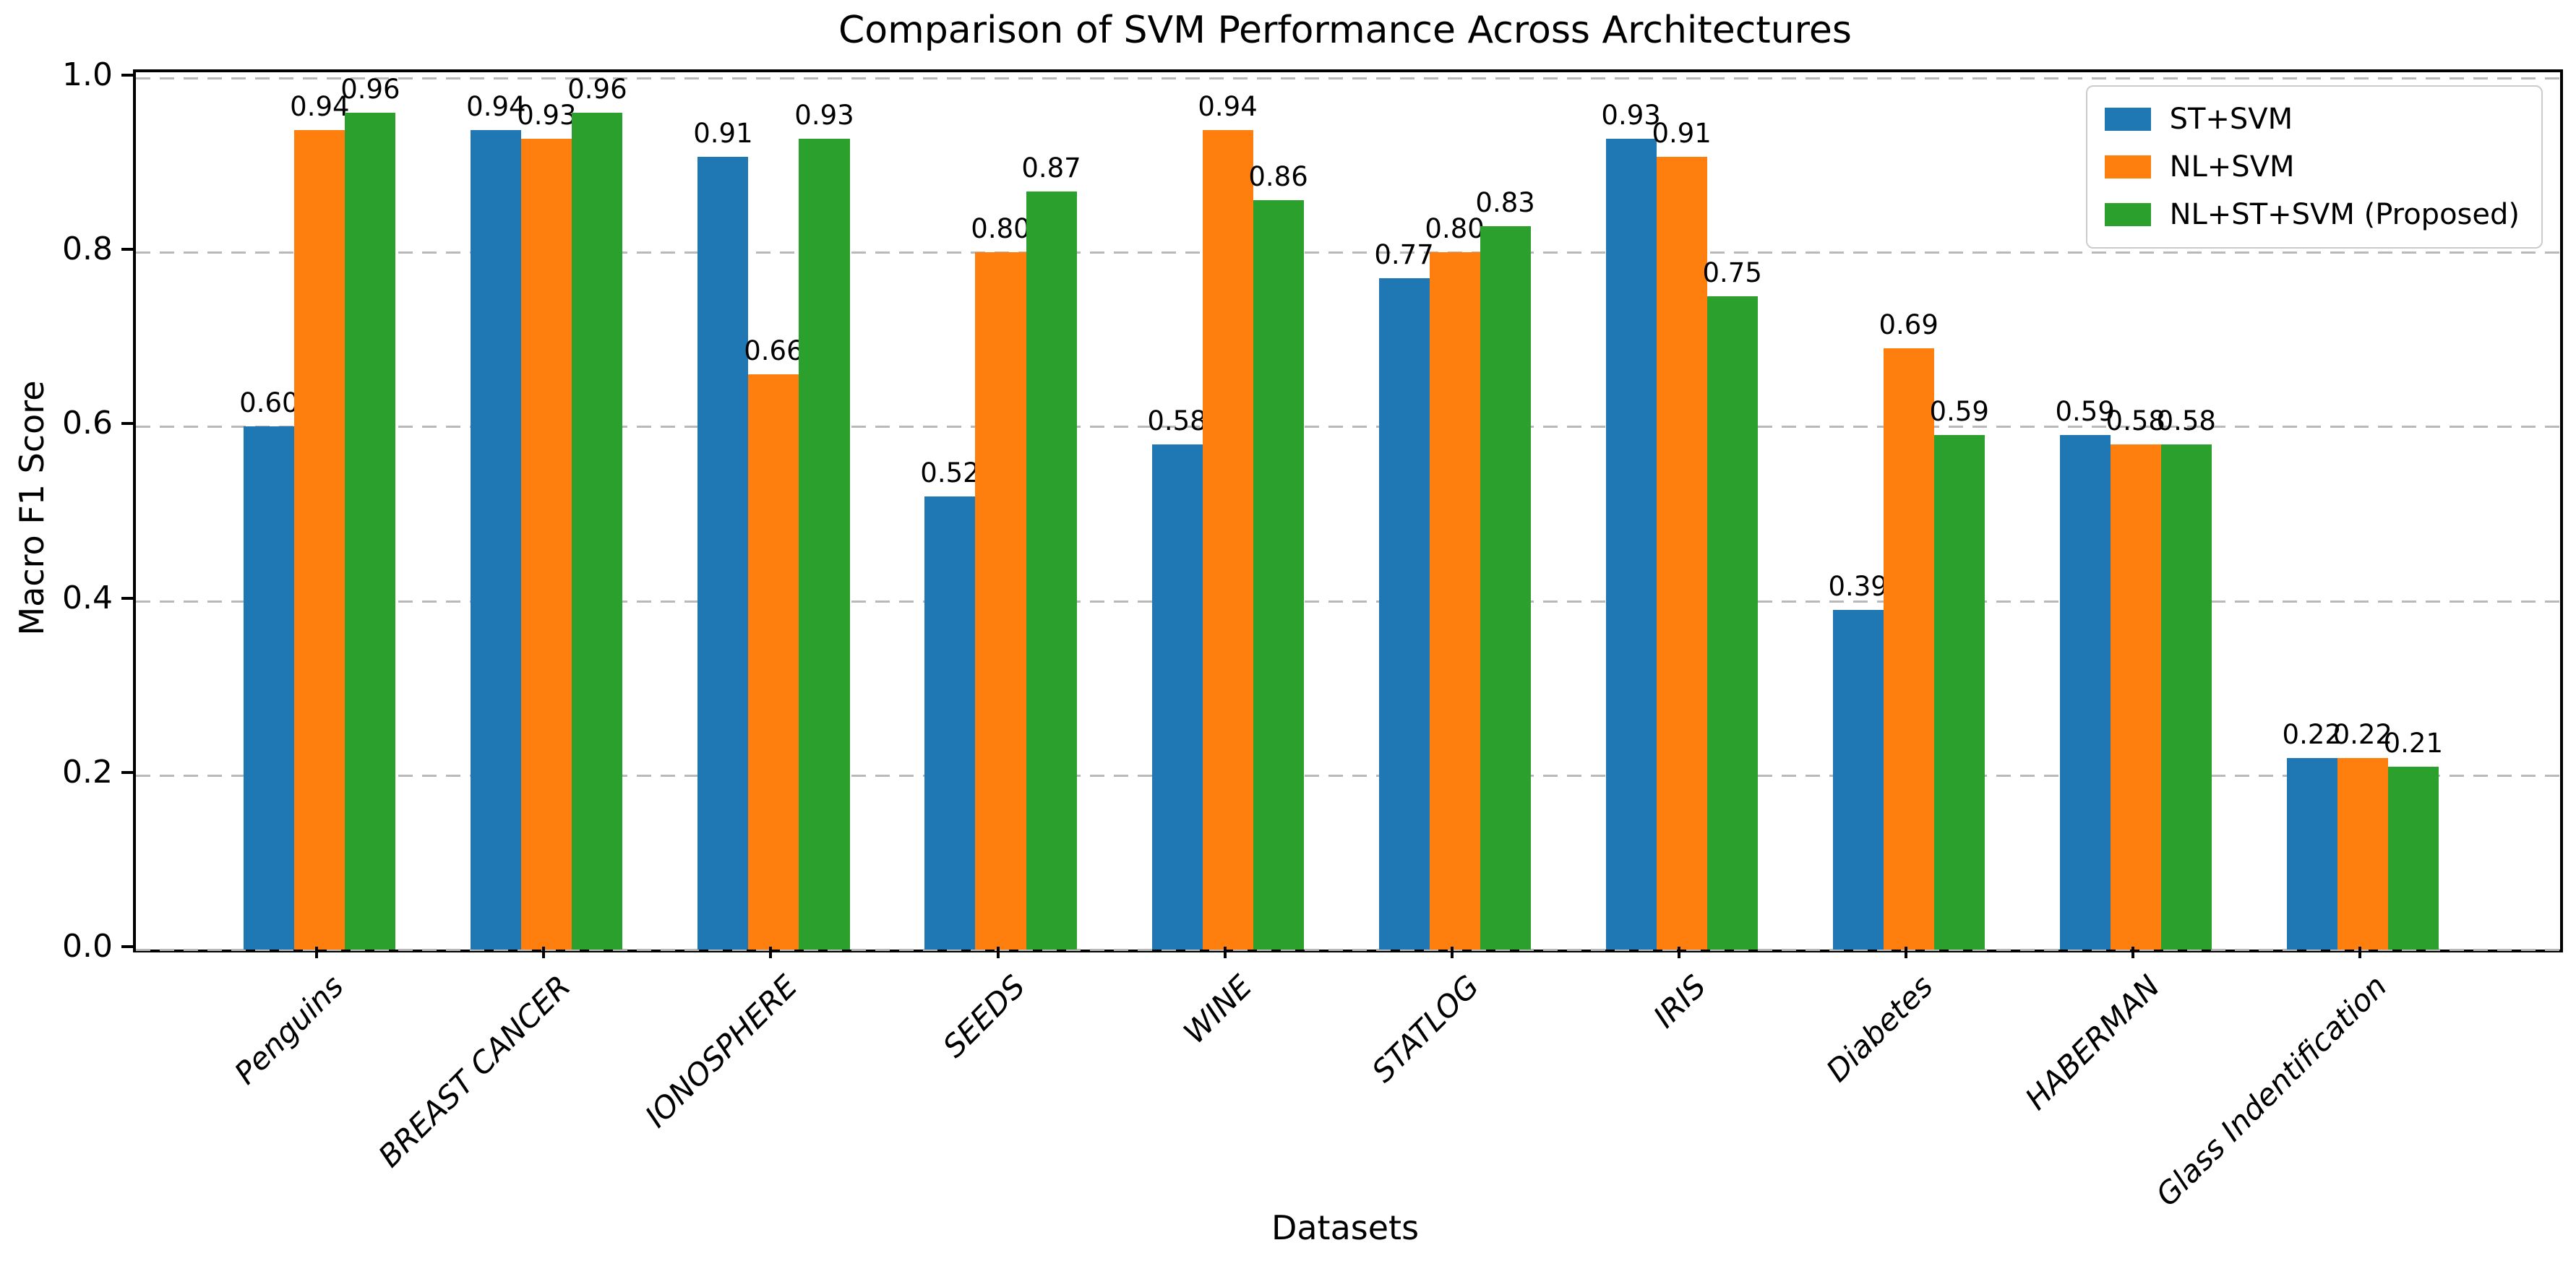  I want to click on legend-label: NL+SVM, so click(2232, 167).